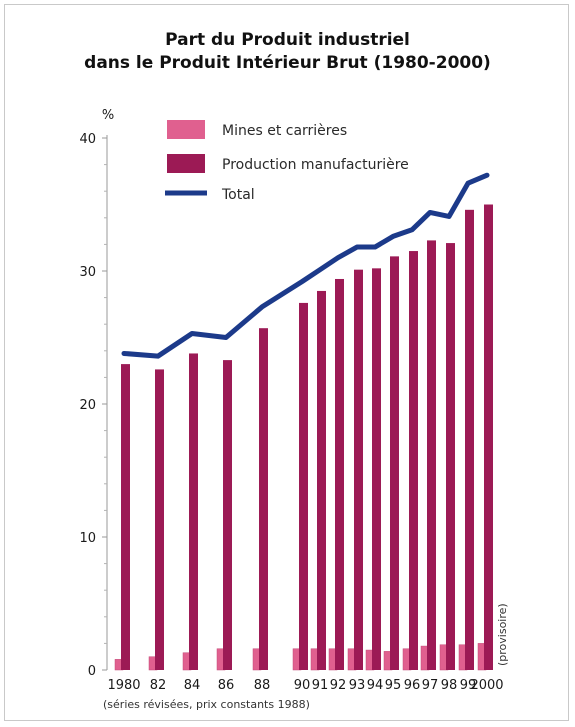 The width and height of the screenshot is (575, 727). I want to click on x-tick-label: 91, so click(320, 685).